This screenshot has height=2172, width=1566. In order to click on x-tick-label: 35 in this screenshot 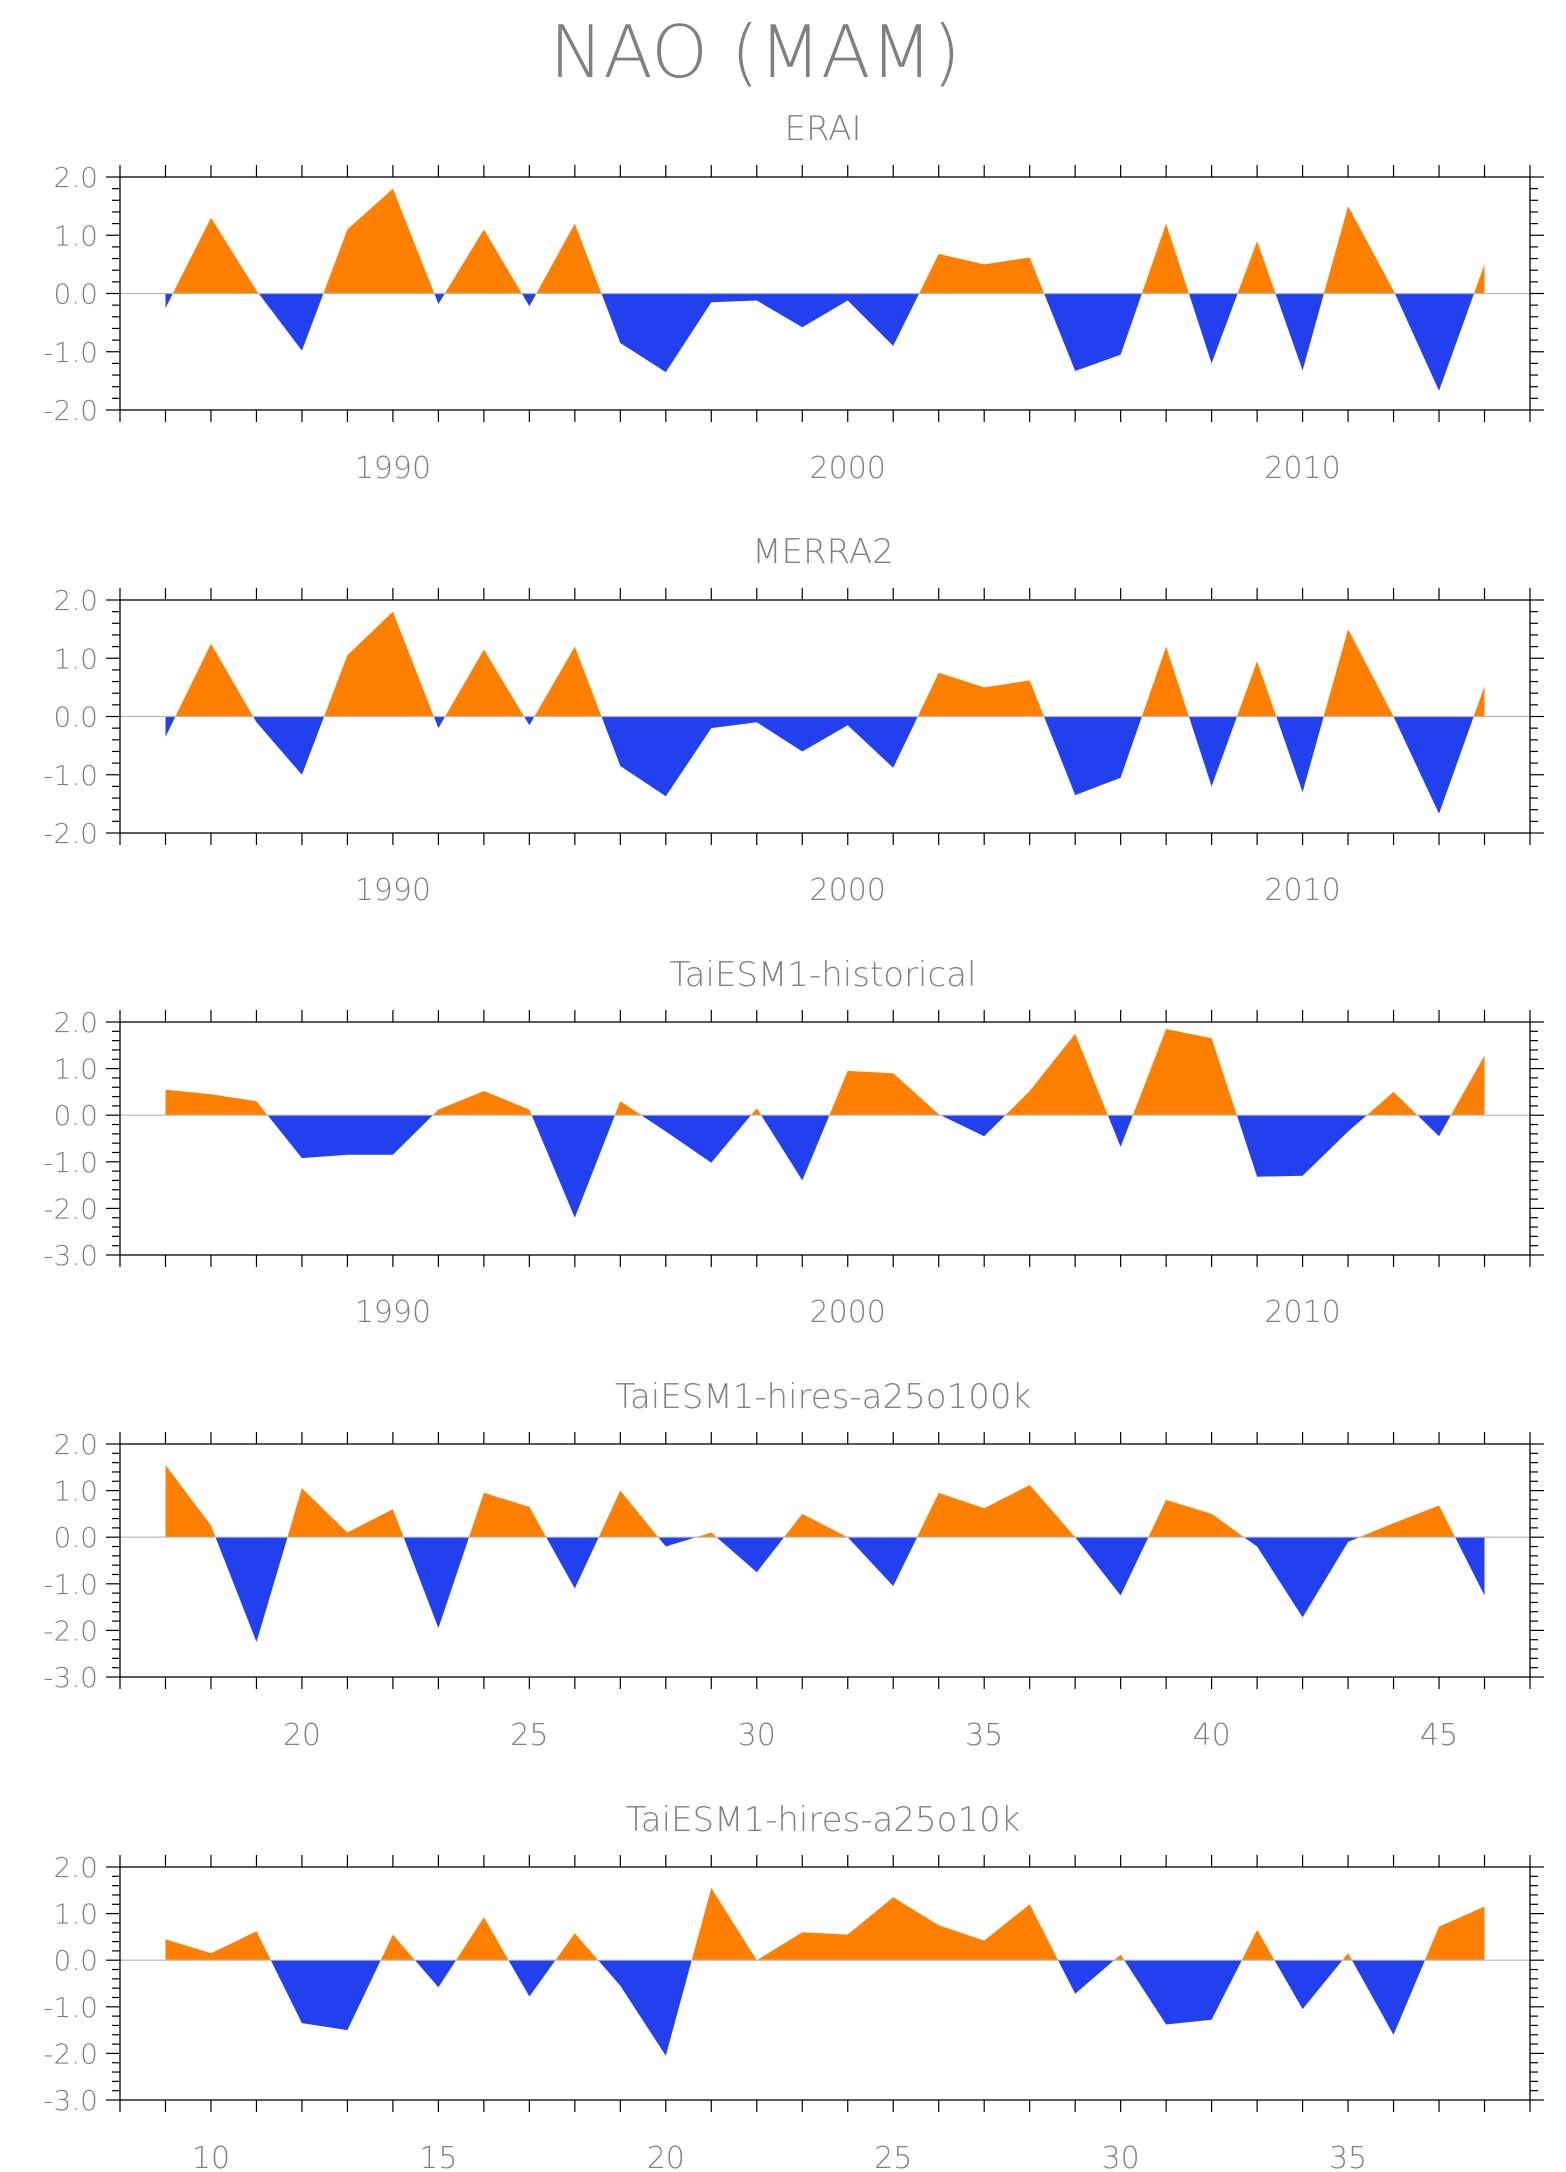, I will do `click(984, 1735)`.